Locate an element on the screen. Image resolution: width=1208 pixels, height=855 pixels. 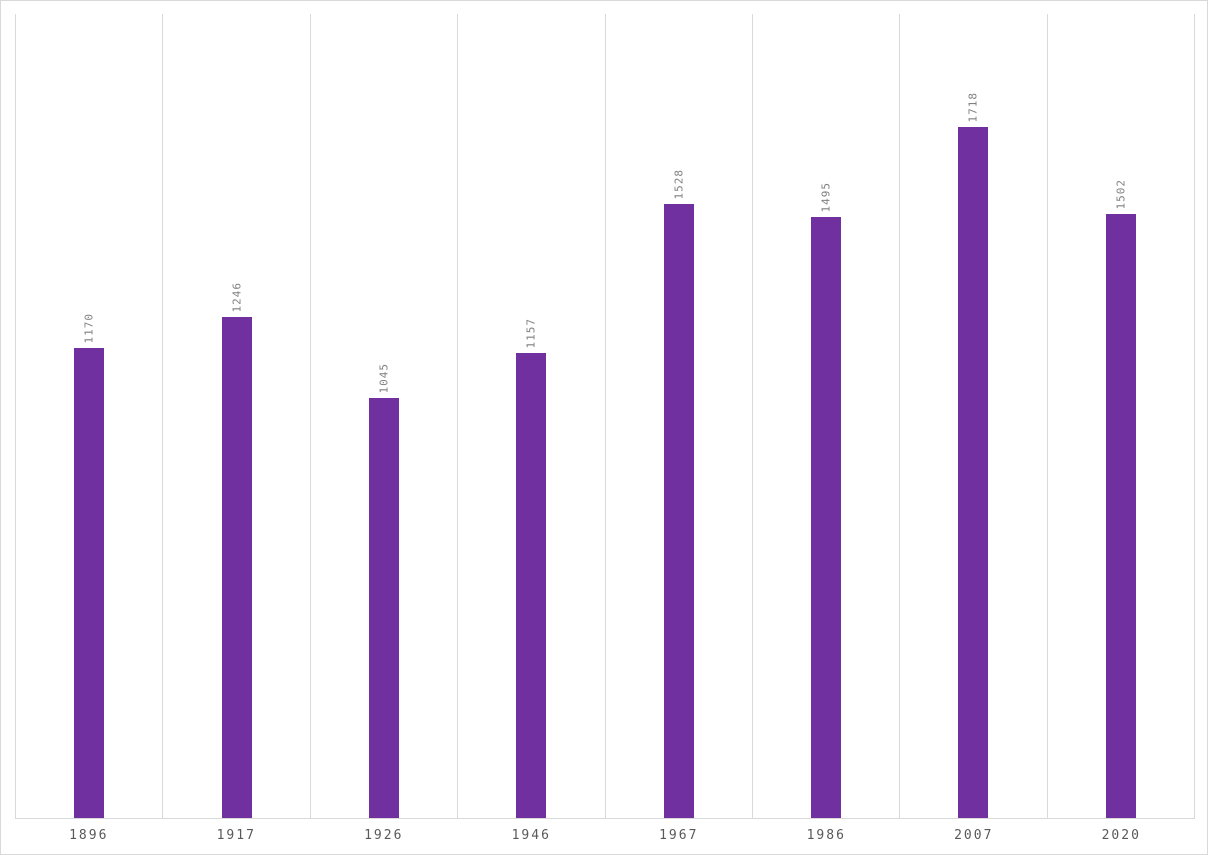
x-axis-label: 1896 is located at coordinates (89, 835).